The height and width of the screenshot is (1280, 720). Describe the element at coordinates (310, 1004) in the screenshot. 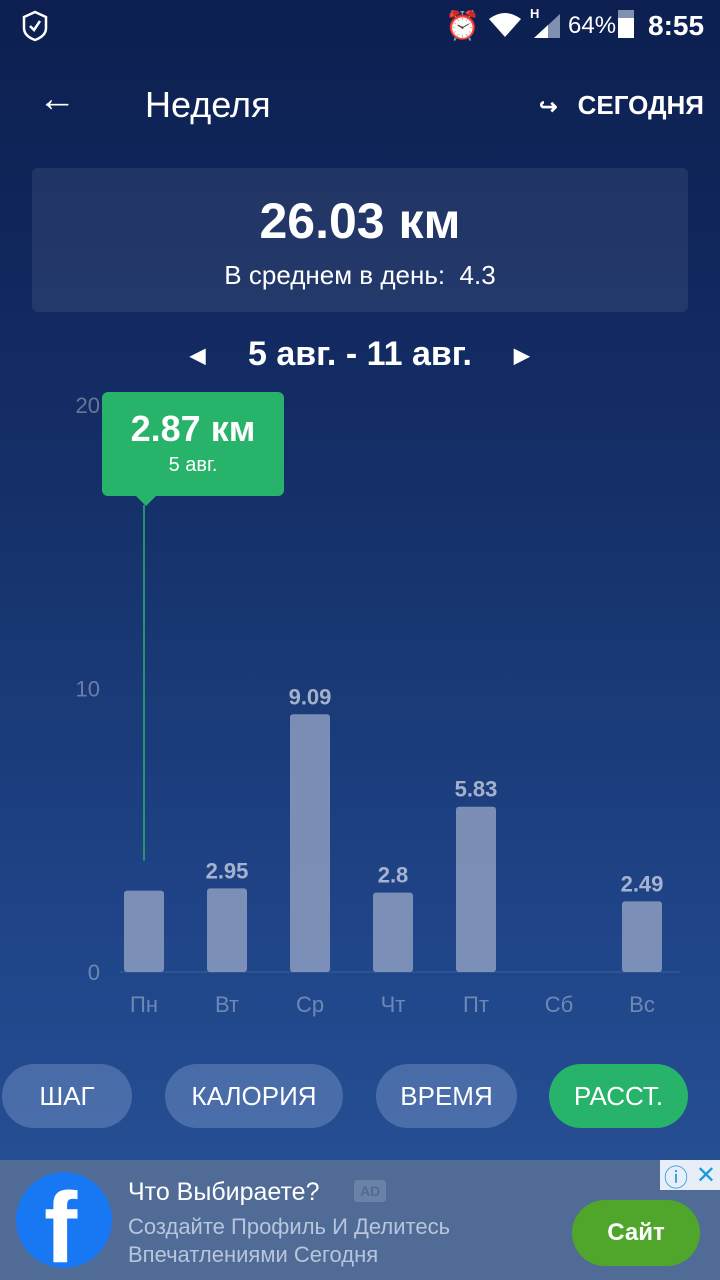

I see `x-tick-label: Ср` at that location.